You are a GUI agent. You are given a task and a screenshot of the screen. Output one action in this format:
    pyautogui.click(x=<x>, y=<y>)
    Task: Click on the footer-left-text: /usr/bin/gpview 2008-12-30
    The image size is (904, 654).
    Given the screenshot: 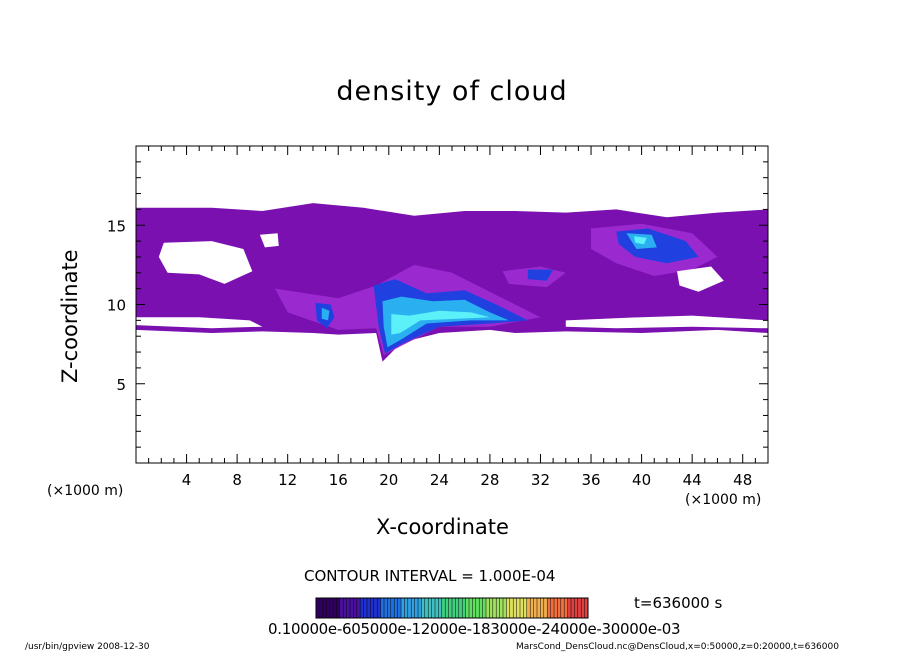 What is the action you would take?
    pyautogui.click(x=87, y=647)
    